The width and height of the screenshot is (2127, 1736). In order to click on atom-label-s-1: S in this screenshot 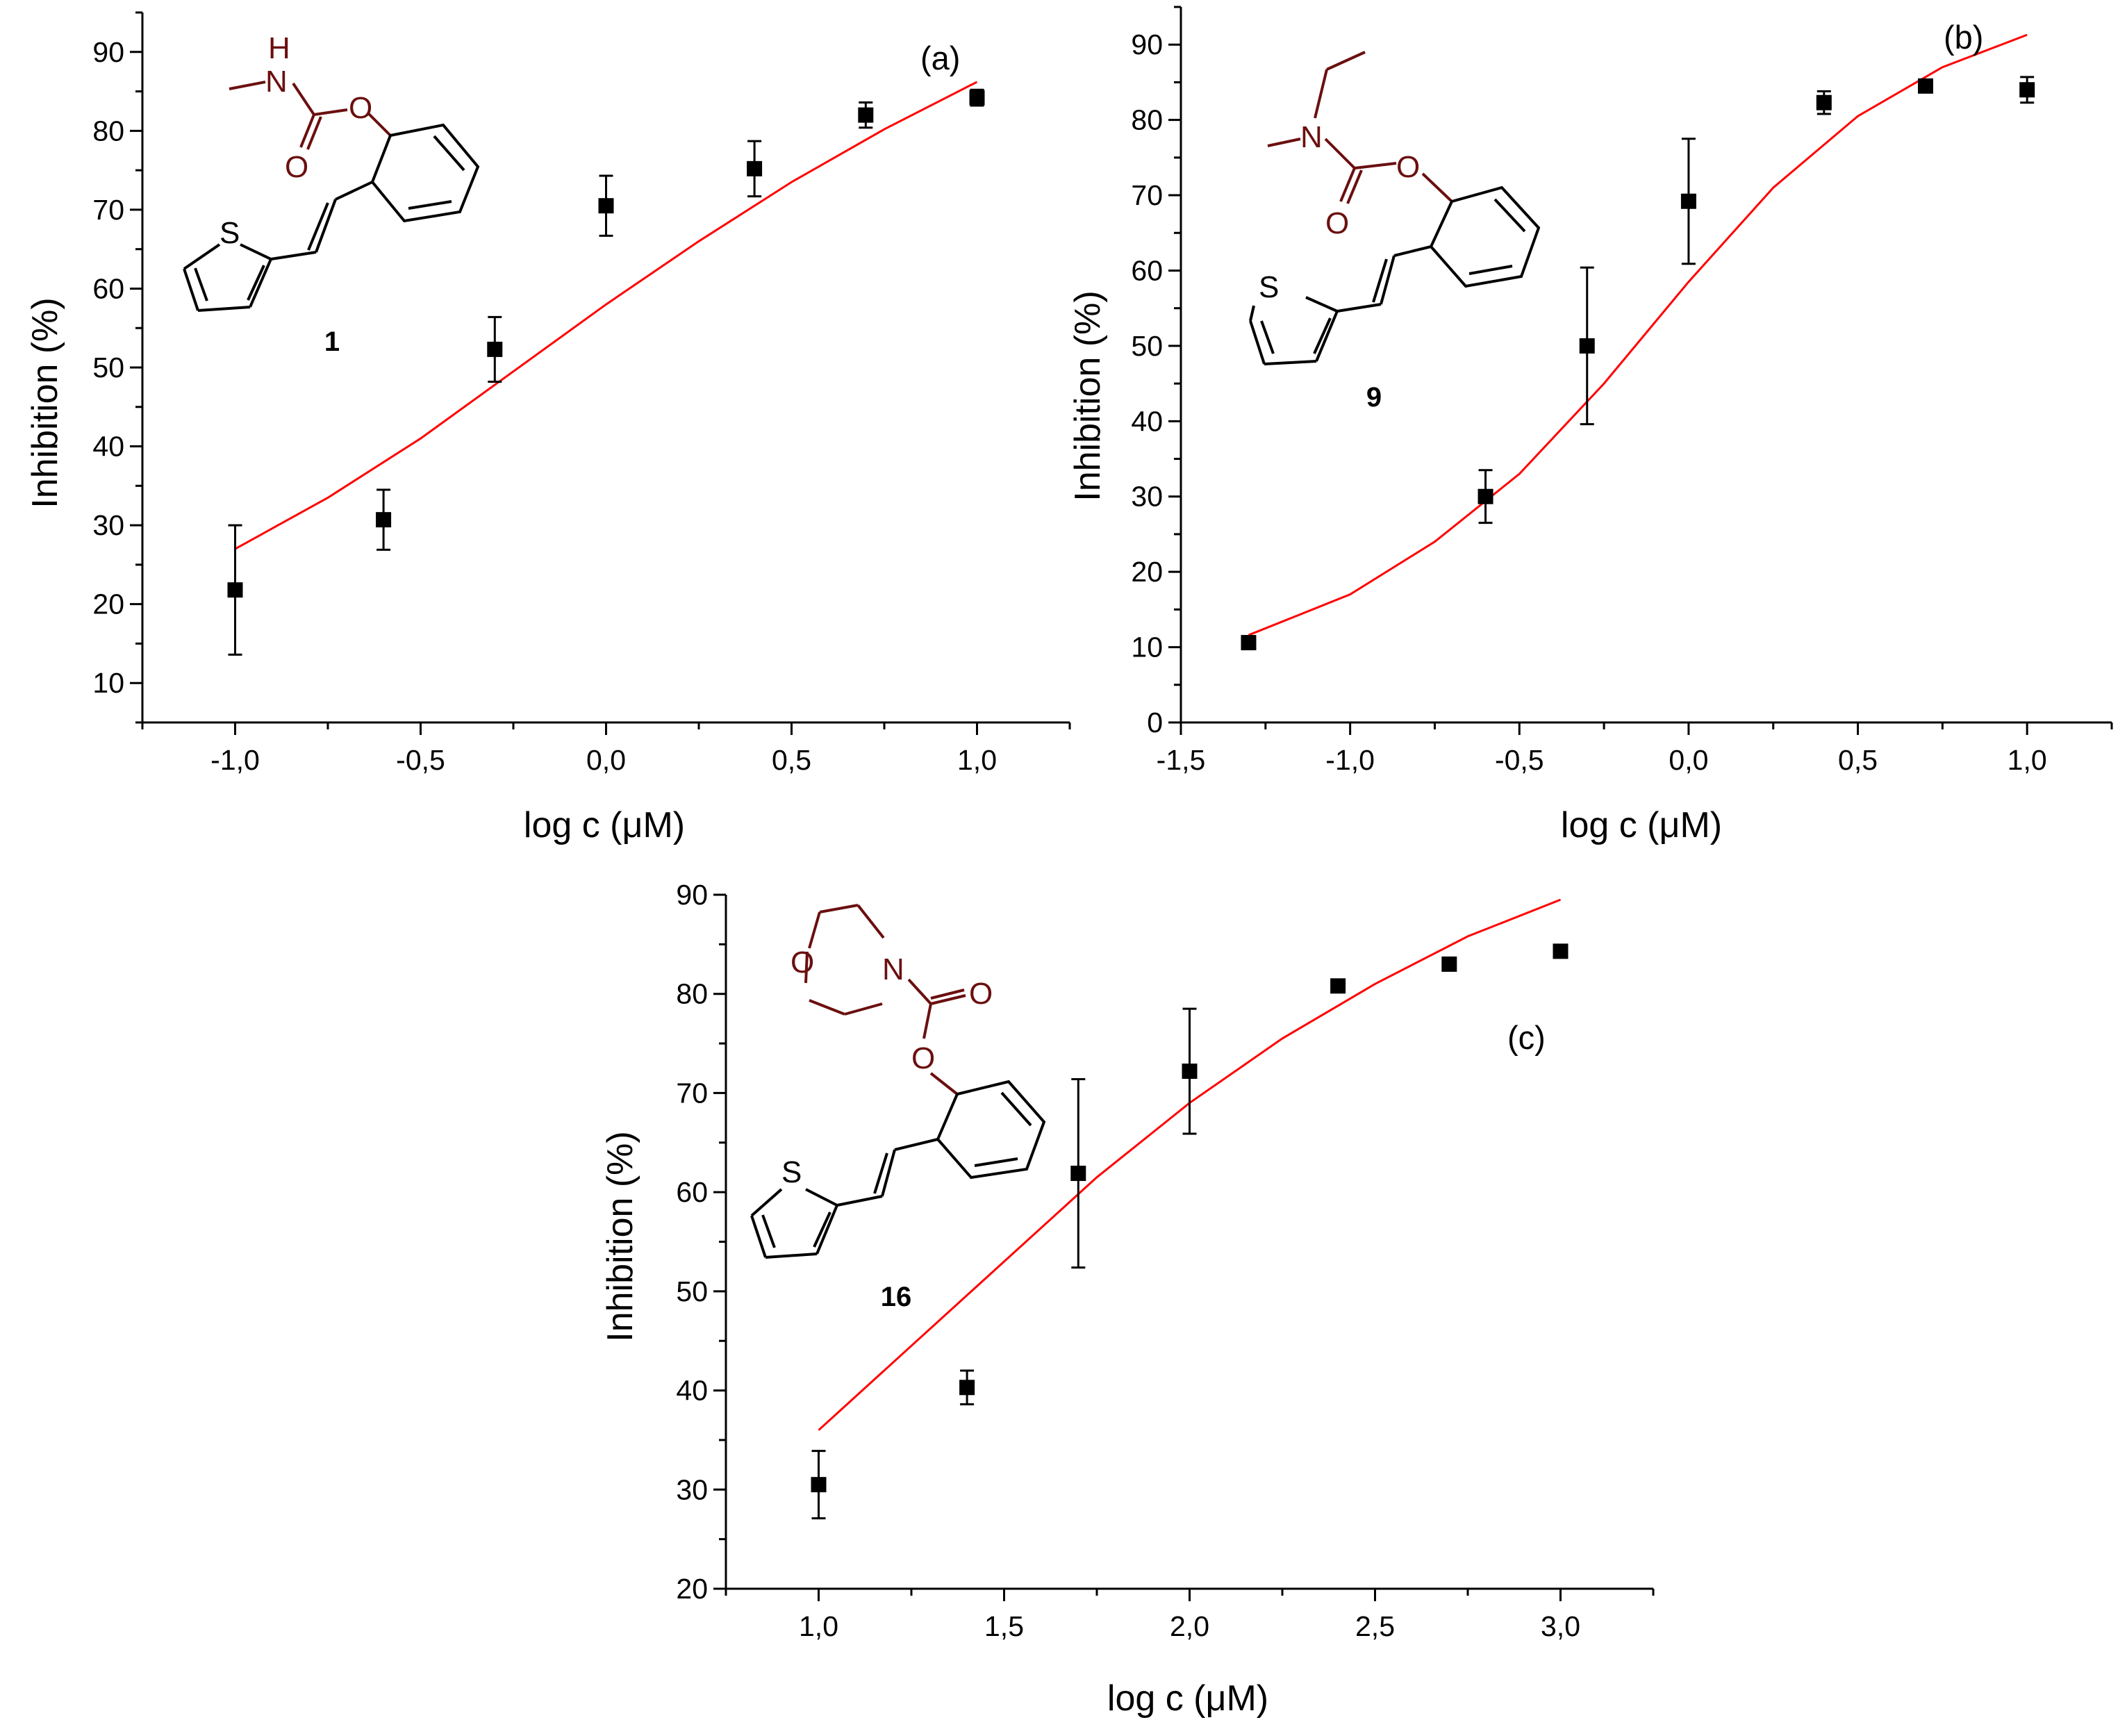, I will do `click(230, 233)`.